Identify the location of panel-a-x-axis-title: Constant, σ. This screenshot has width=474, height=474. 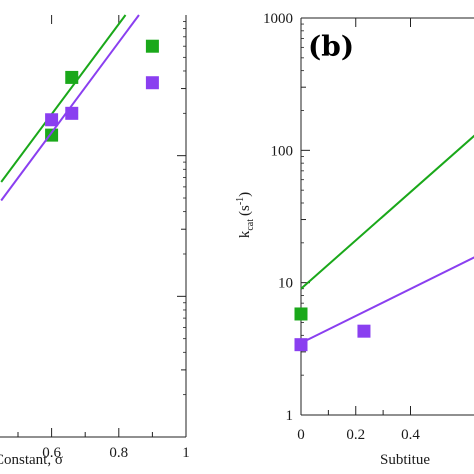
(31, 460).